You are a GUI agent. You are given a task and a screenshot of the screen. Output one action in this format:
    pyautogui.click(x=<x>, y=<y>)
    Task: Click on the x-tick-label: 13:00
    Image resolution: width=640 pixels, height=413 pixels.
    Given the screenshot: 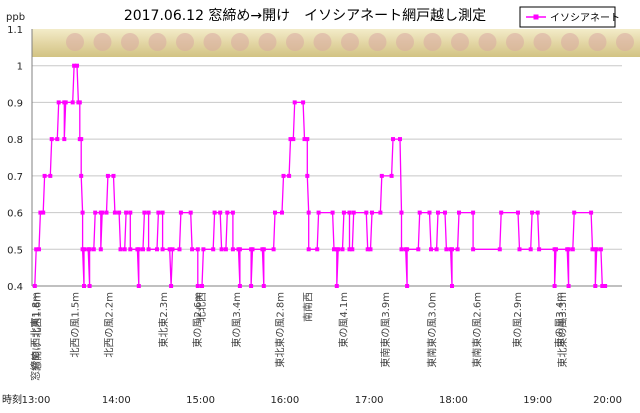 What is the action you would take?
    pyautogui.click(x=36, y=400)
    